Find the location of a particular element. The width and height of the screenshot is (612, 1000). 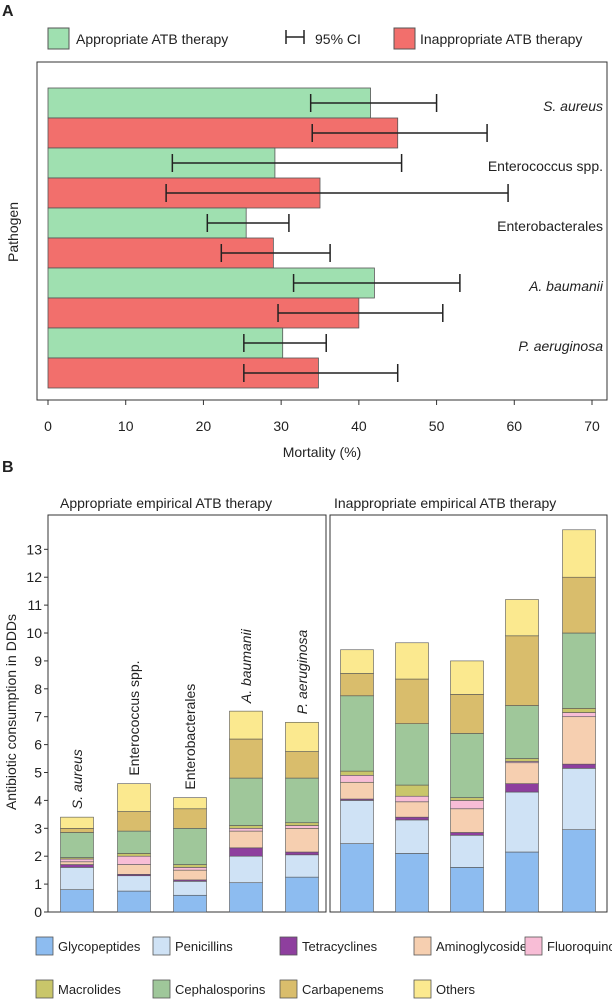

segment-appropriate-p-aeruginosa-cephalosporins is located at coordinates (302, 800).